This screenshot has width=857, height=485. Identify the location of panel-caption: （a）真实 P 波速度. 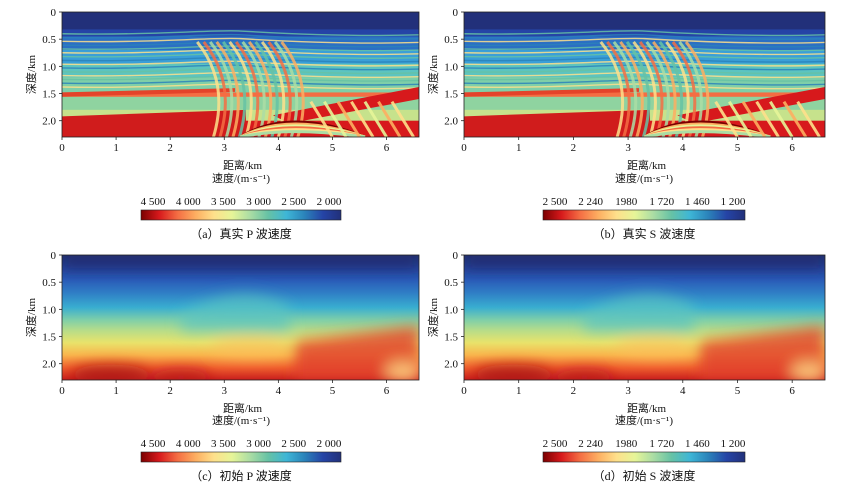
(241, 233).